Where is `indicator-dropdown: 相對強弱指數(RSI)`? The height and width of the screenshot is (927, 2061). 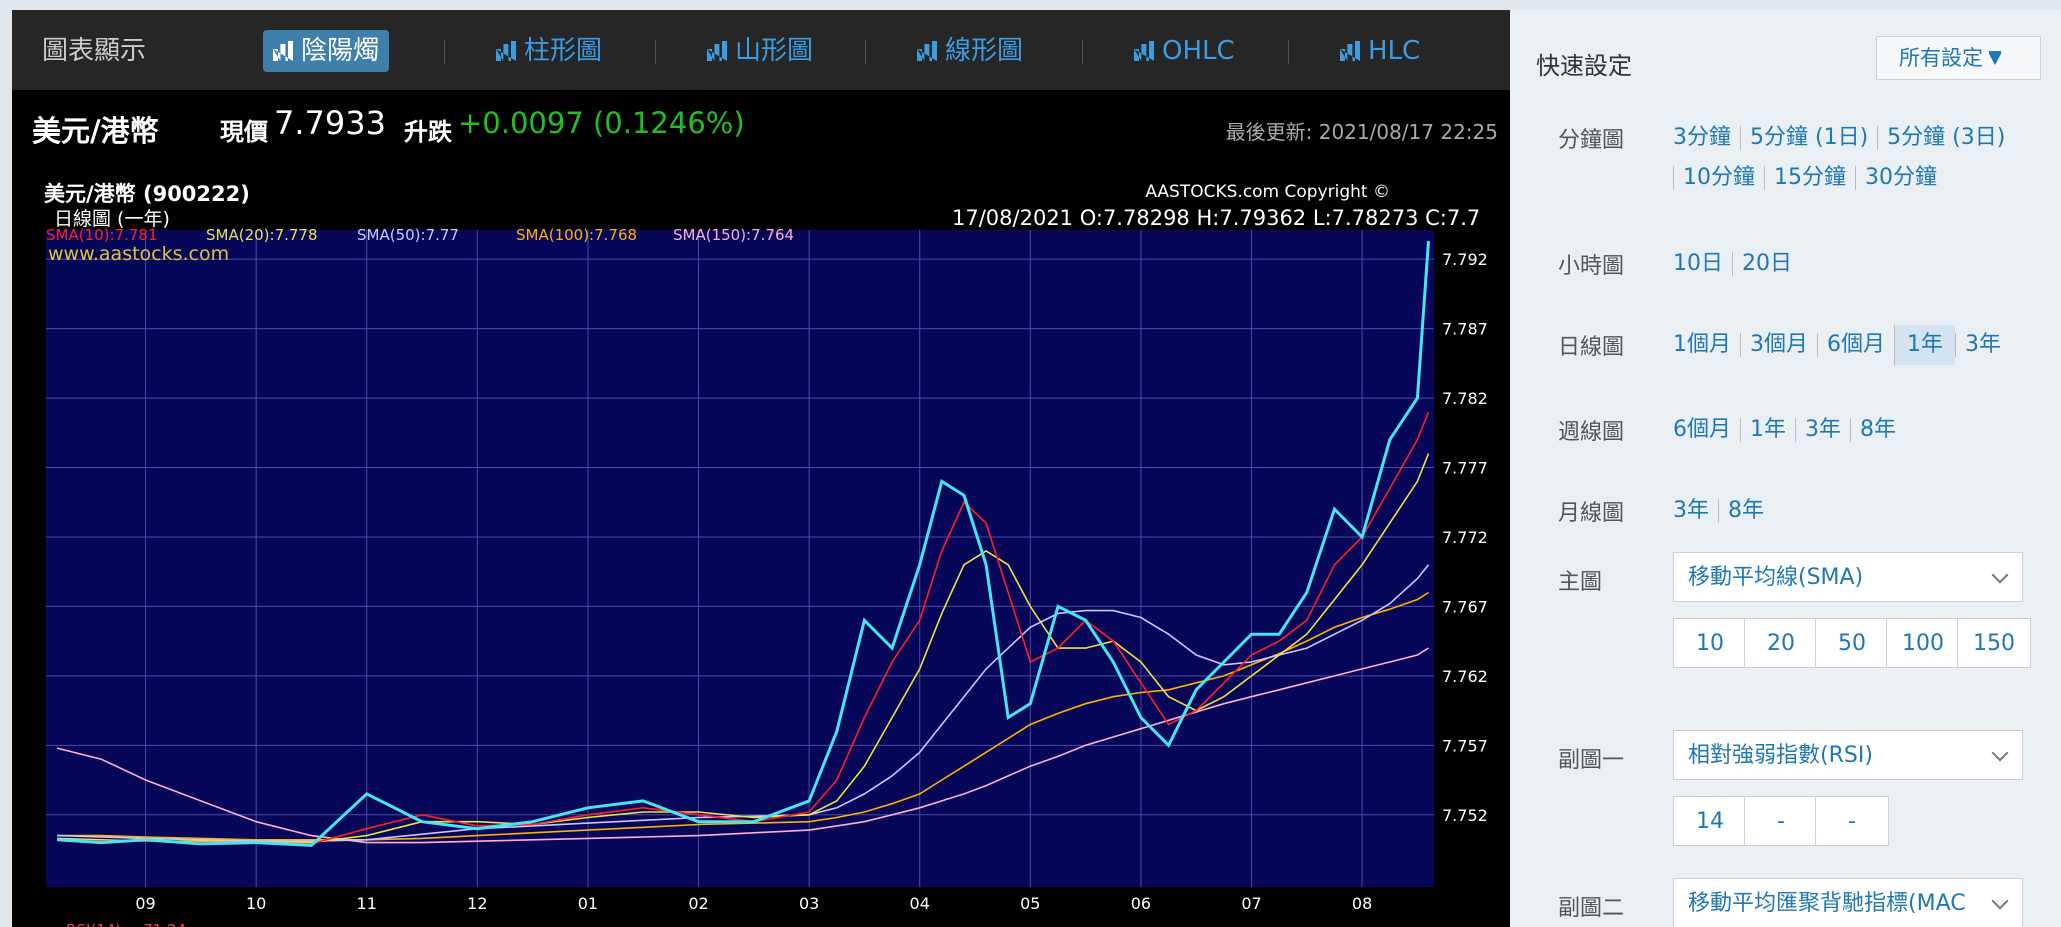 indicator-dropdown: 相對強弱指數(RSI) is located at coordinates (1848, 755).